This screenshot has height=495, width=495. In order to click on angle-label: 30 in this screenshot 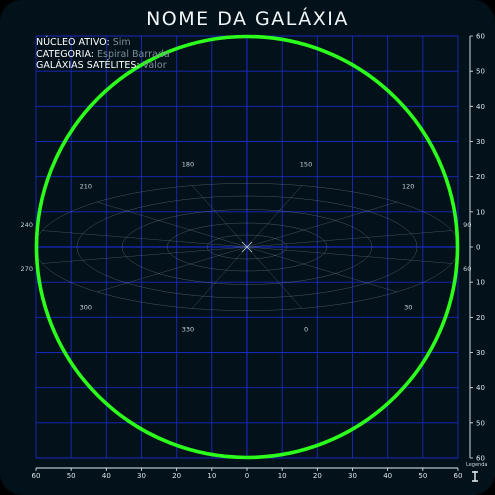, I will do `click(408, 307)`.